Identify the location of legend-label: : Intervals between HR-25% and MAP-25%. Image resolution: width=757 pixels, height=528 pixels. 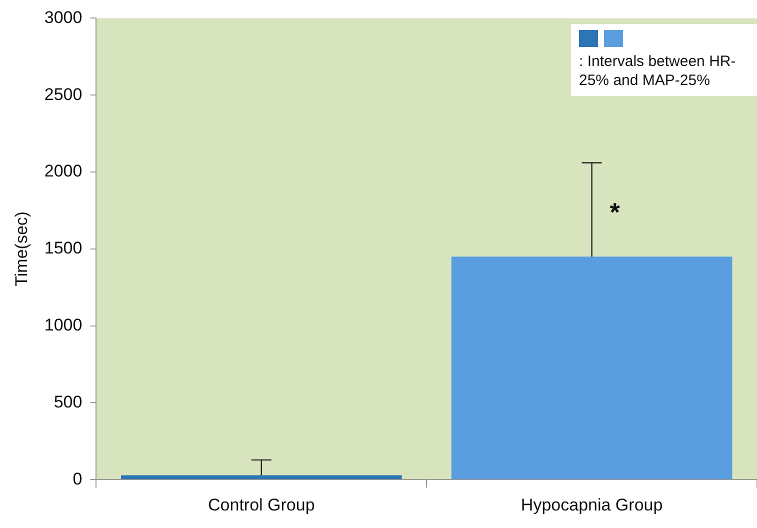
(658, 71).